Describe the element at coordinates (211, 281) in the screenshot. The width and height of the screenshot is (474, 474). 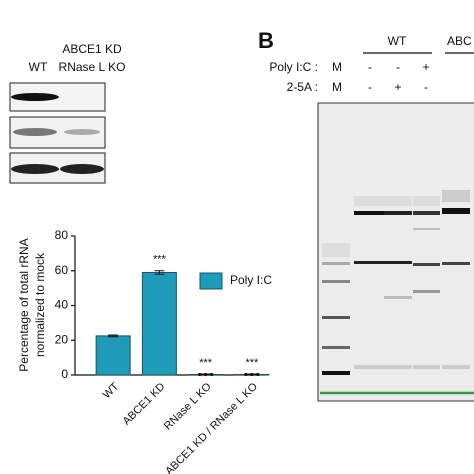
I see `legend-swatch` at that location.